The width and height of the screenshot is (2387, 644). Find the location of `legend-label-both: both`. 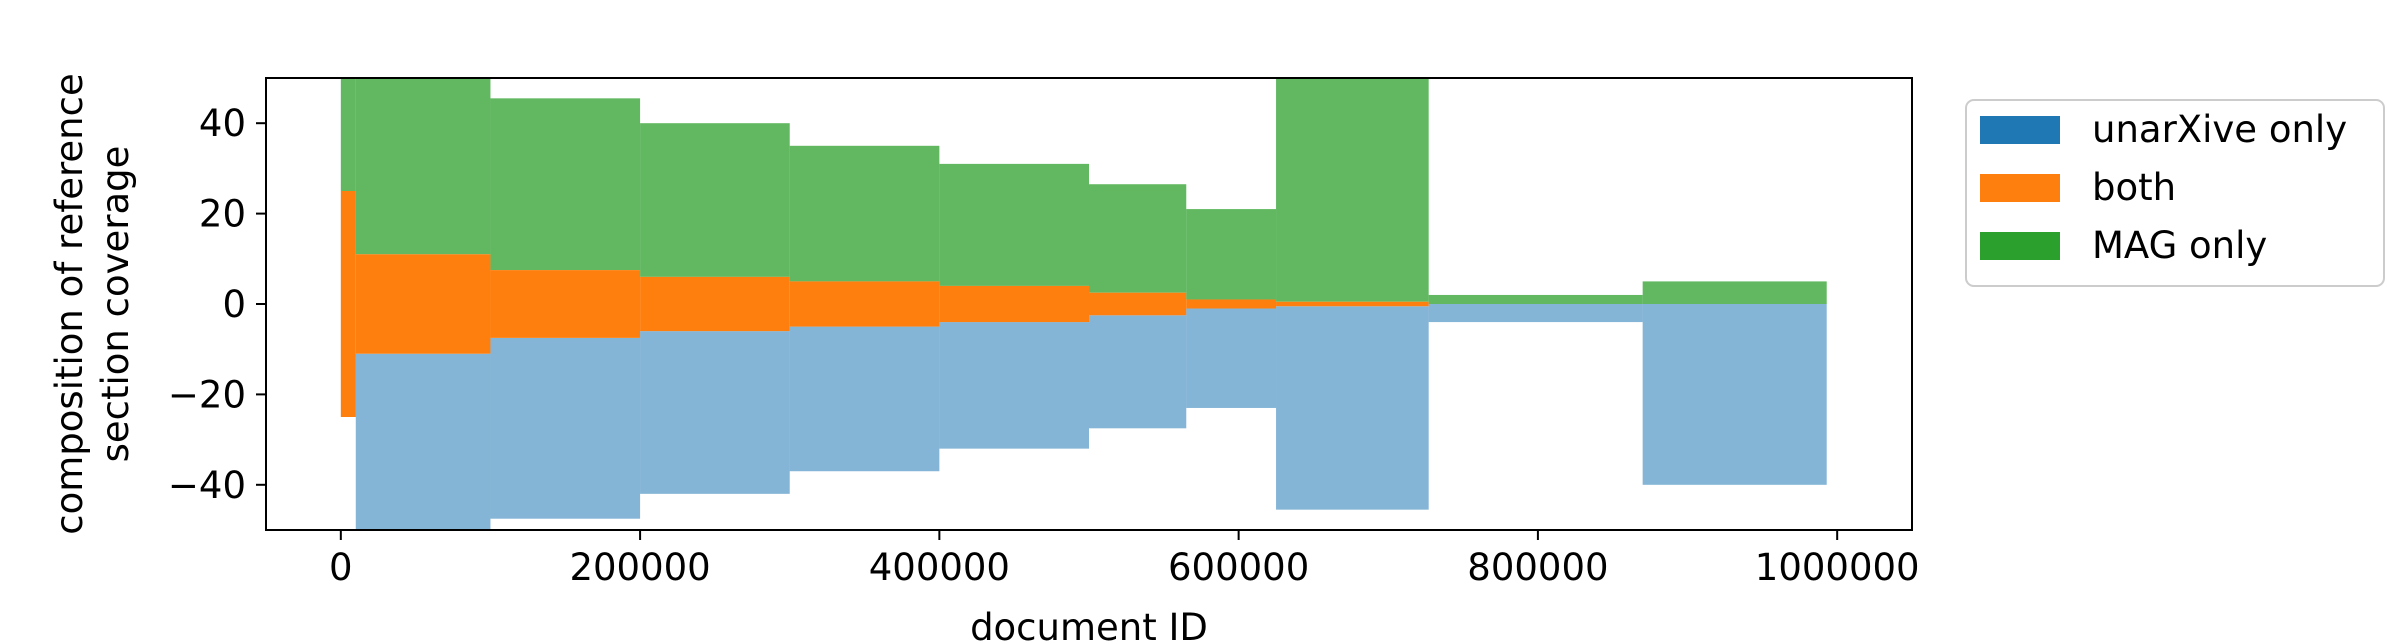

legend-label-both: both is located at coordinates (2134, 187).